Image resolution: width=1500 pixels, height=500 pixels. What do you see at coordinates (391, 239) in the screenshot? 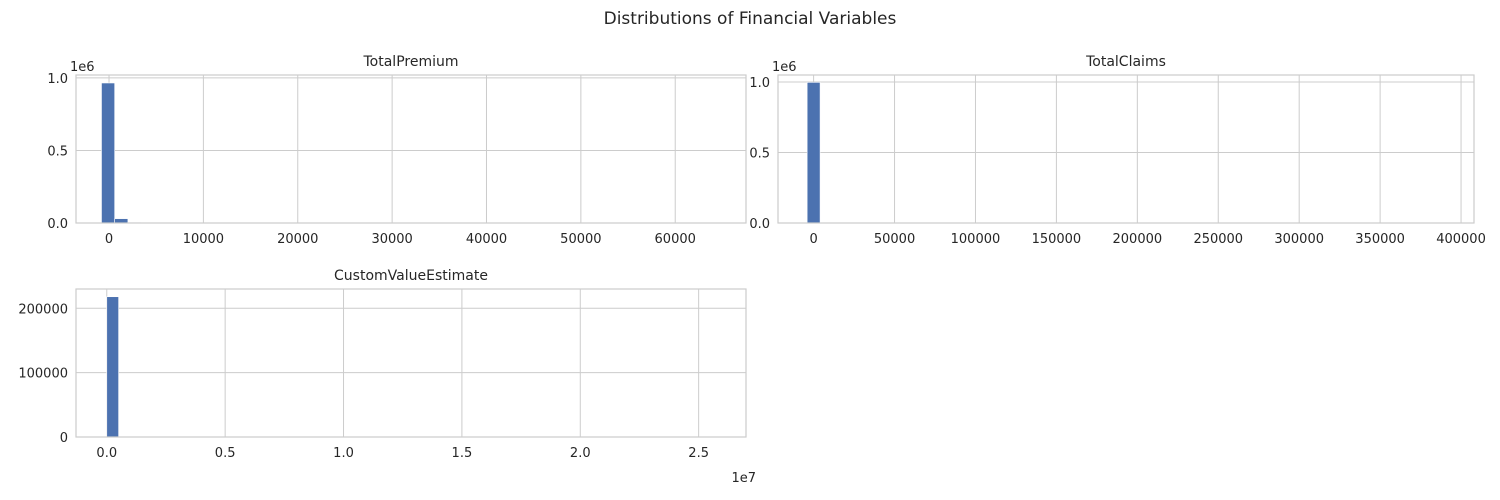
I see `x-tick-label: 30000` at bounding box center [391, 239].